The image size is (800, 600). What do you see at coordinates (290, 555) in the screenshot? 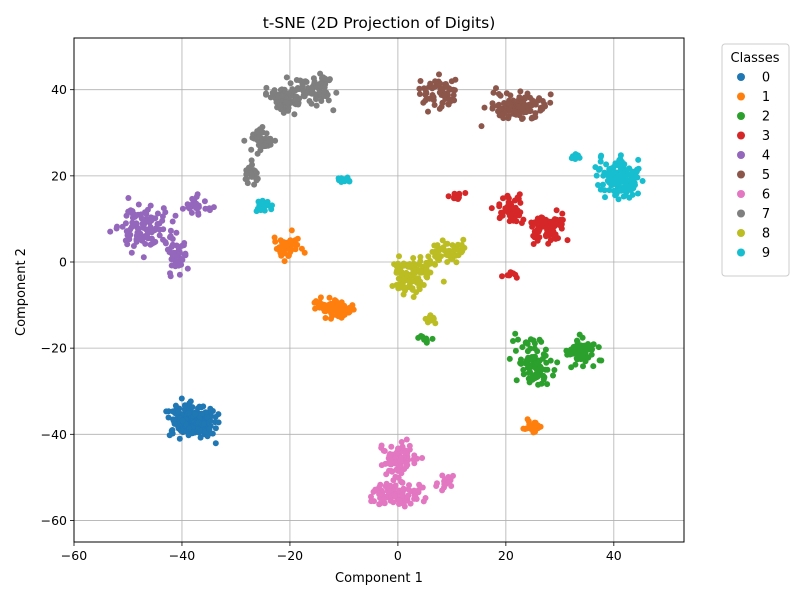
I see `x-tick-label: −20` at bounding box center [290, 555].